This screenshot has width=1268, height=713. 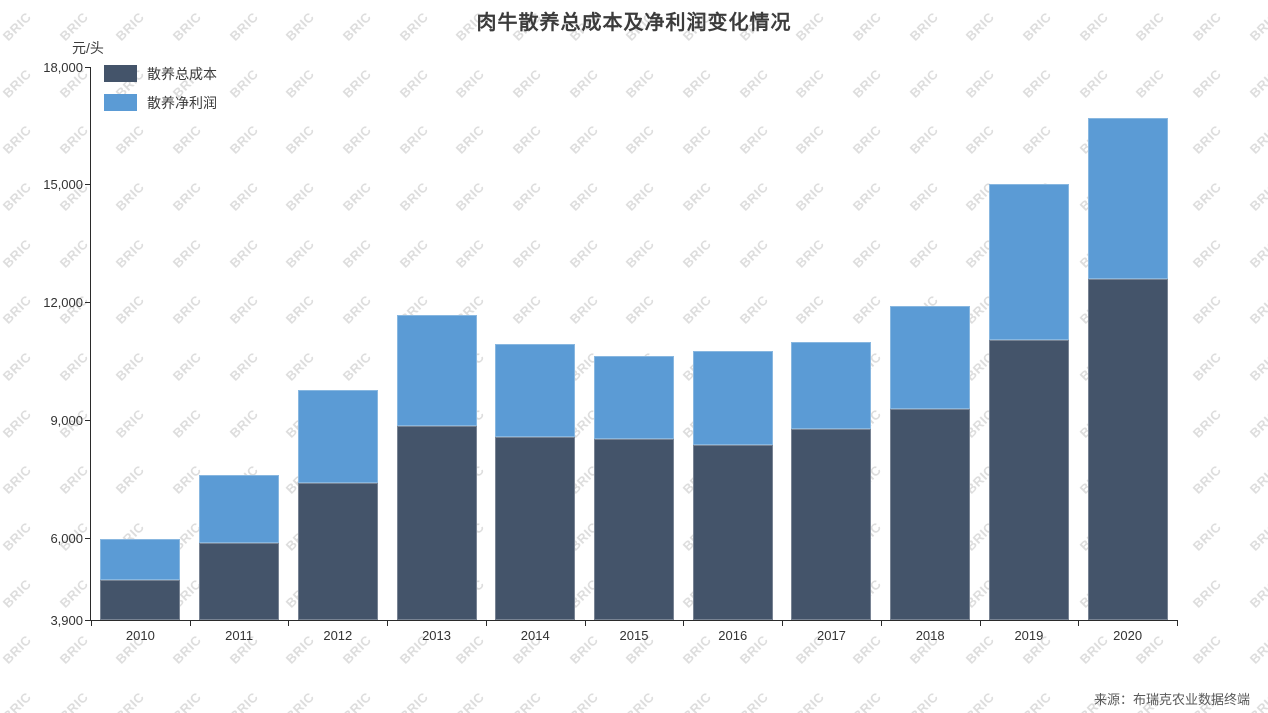 What do you see at coordinates (930, 635) in the screenshot?
I see `x-axis-label-2018: 2018` at bounding box center [930, 635].